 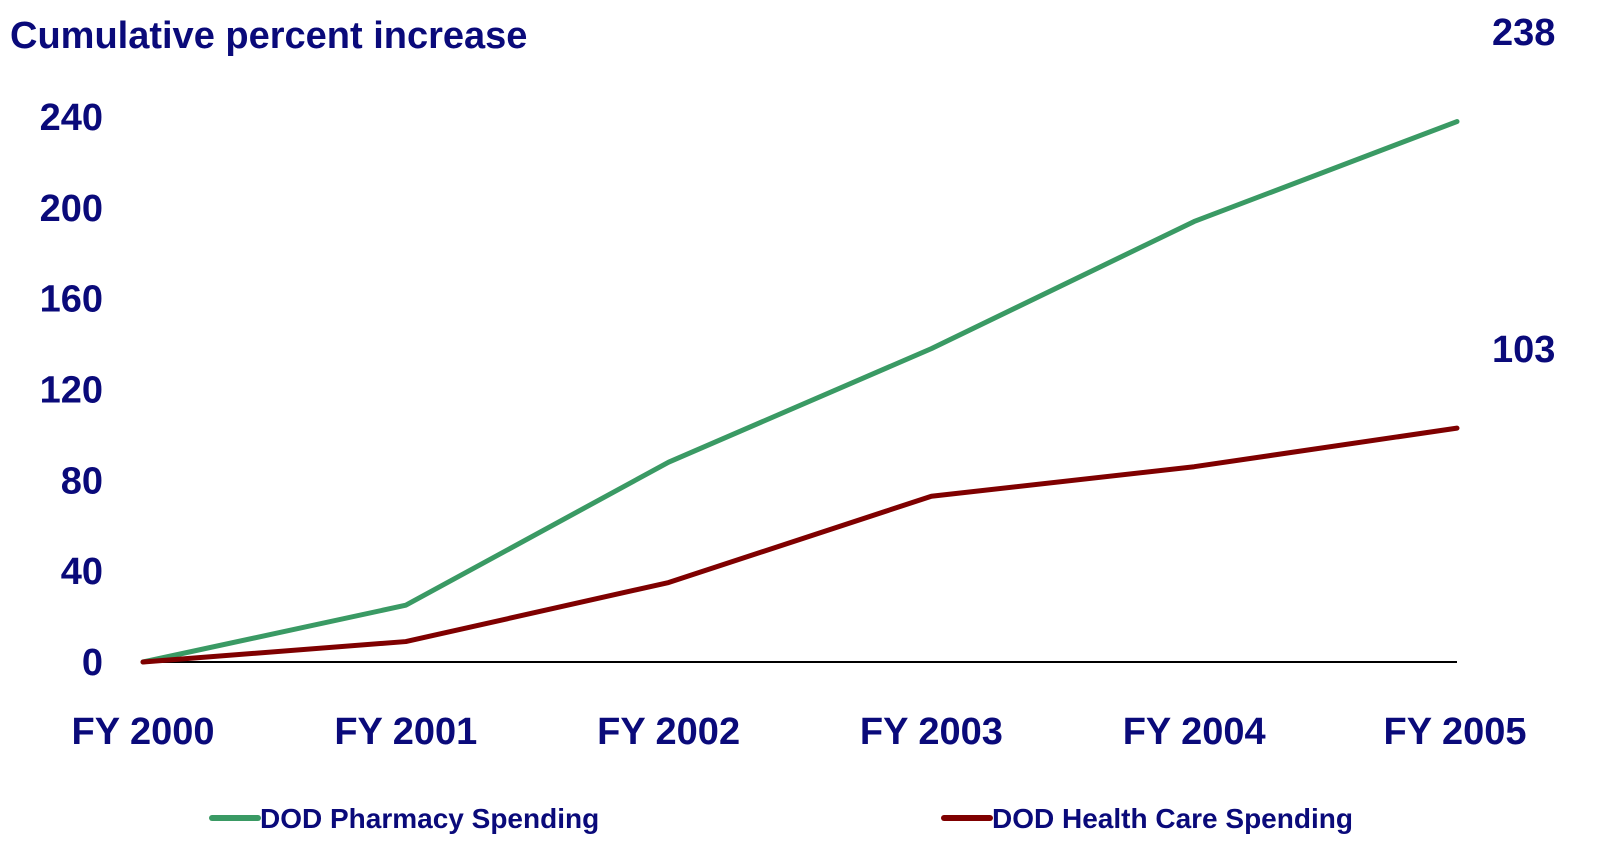 I want to click on y-tick-label: 80, so click(x=82, y=481).